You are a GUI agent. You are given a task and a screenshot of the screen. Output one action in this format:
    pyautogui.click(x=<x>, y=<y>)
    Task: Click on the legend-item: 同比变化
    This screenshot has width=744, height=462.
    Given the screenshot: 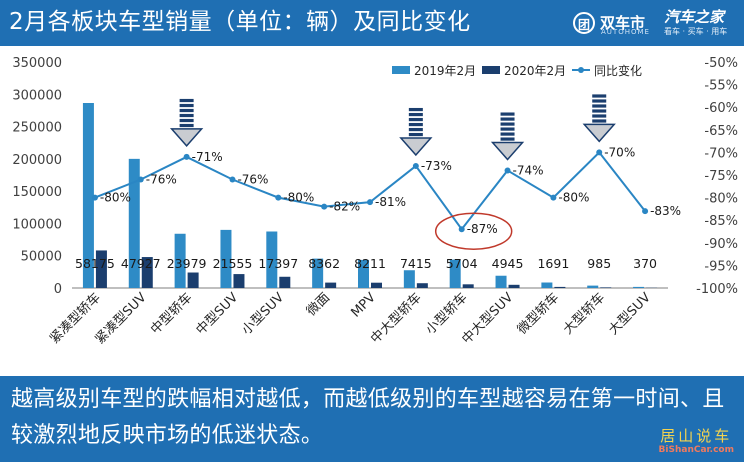 What is the action you would take?
    pyautogui.click(x=607, y=70)
    